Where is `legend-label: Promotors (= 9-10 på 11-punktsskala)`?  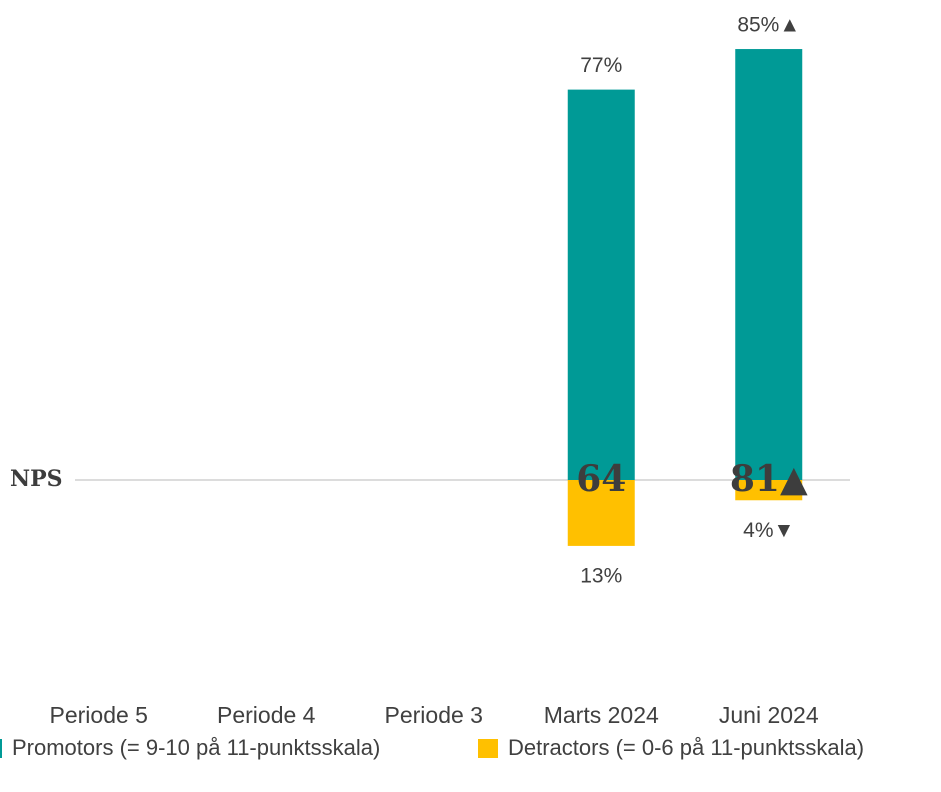
legend-label: Promotors (= 9-10 på 11-punktsskala) is located at coordinates (196, 747).